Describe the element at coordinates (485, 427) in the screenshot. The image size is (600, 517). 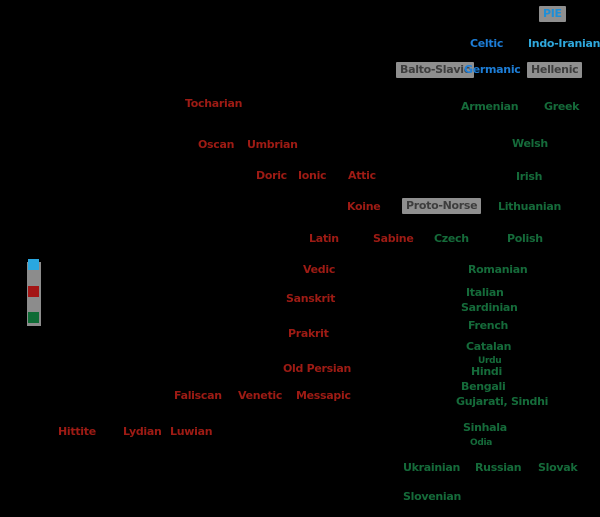
I see `node-label-sinhala: Sinhala` at that location.